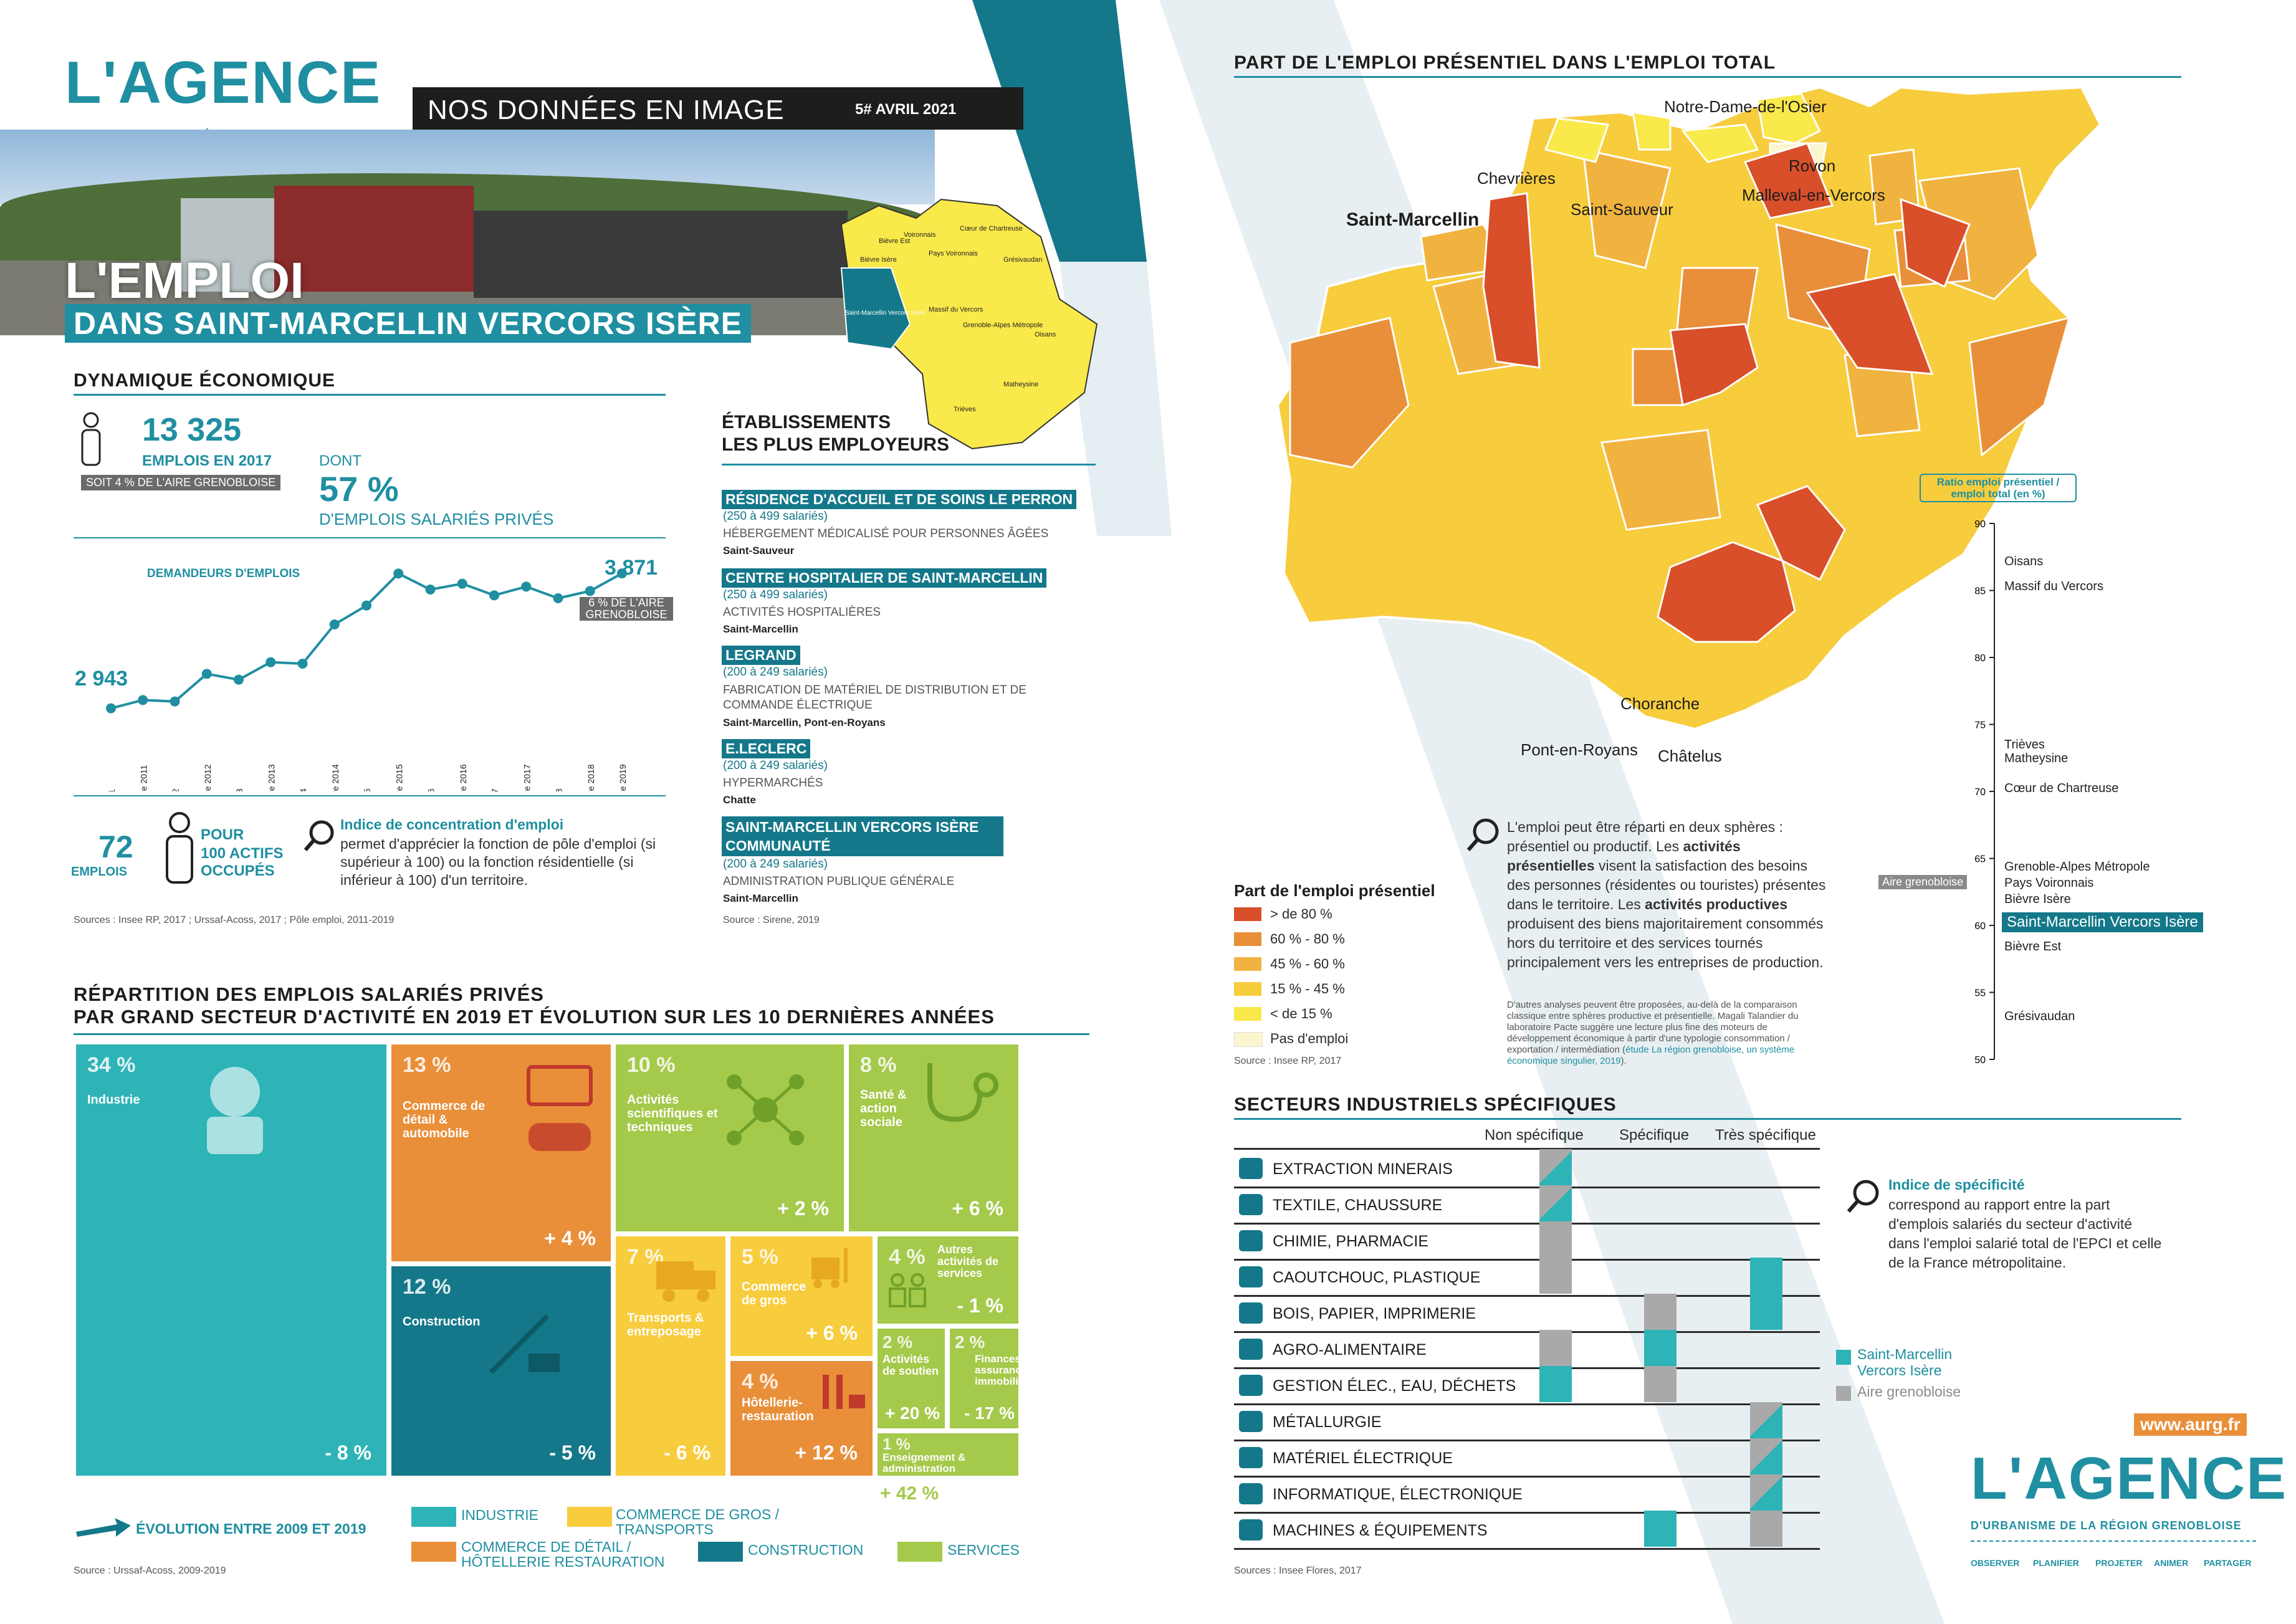 This screenshot has height=1624, width=2296. I want to click on employer-size: (200 à 249 salariés), so click(776, 766).